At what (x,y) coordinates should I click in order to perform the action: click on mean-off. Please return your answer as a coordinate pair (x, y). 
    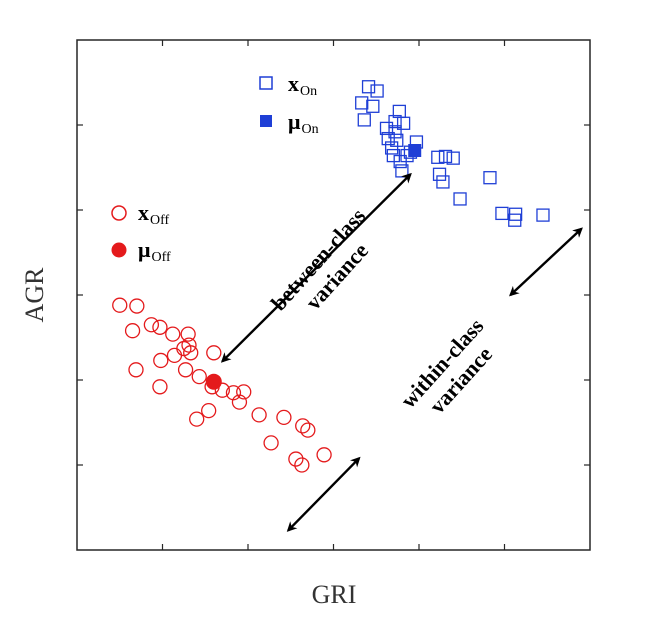
    Looking at the image, I should click on (213, 381).